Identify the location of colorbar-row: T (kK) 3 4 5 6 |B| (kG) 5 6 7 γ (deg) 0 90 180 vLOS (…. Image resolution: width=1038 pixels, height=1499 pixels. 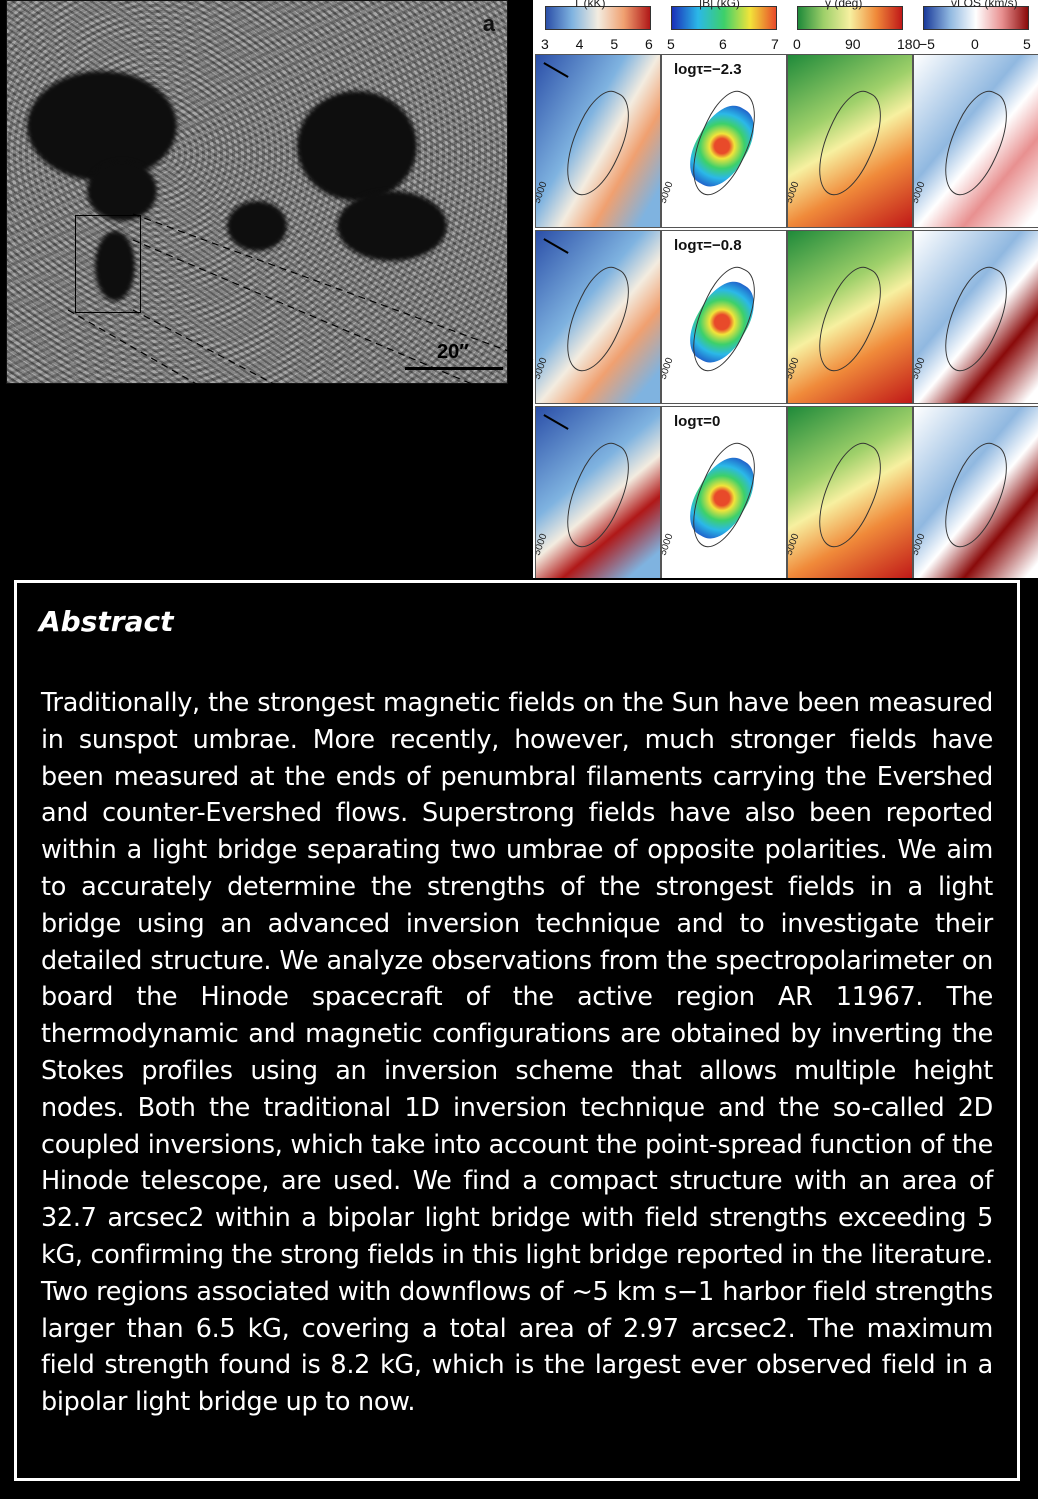
(785, 26).